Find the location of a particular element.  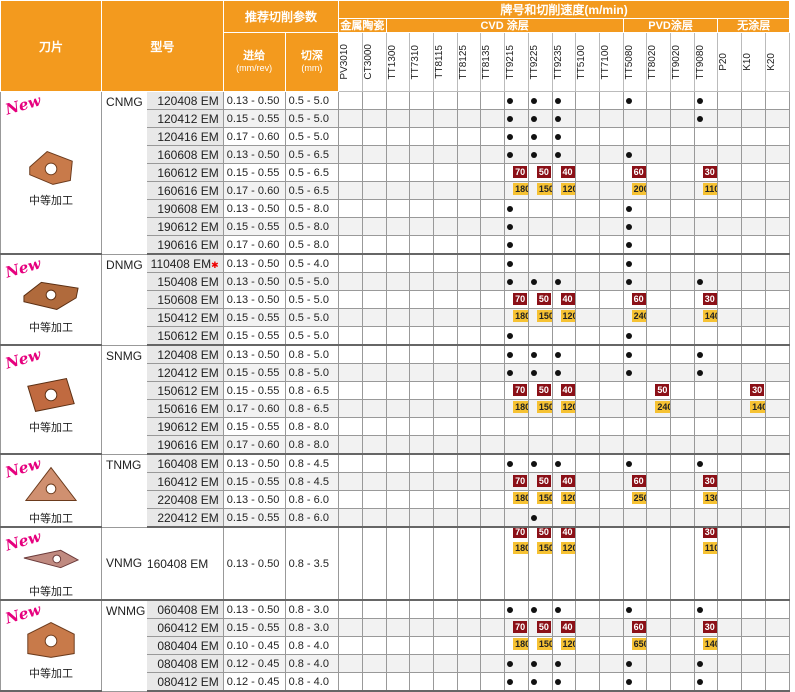

speed-max-badge: 650 is located at coordinates (638, 644).